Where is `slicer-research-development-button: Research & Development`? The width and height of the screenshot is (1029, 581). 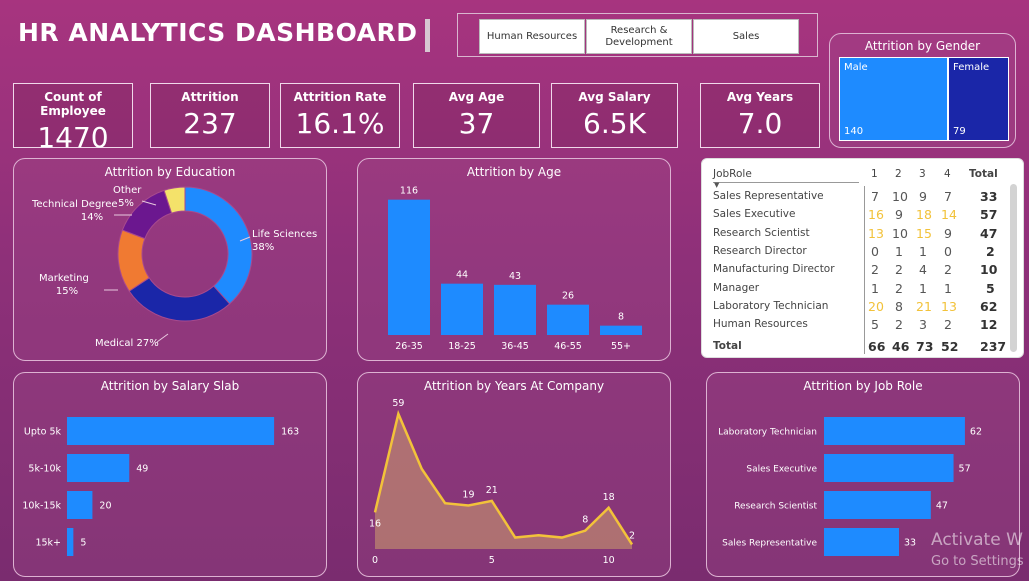
slicer-research-development-button: Research & Development is located at coordinates (639, 36).